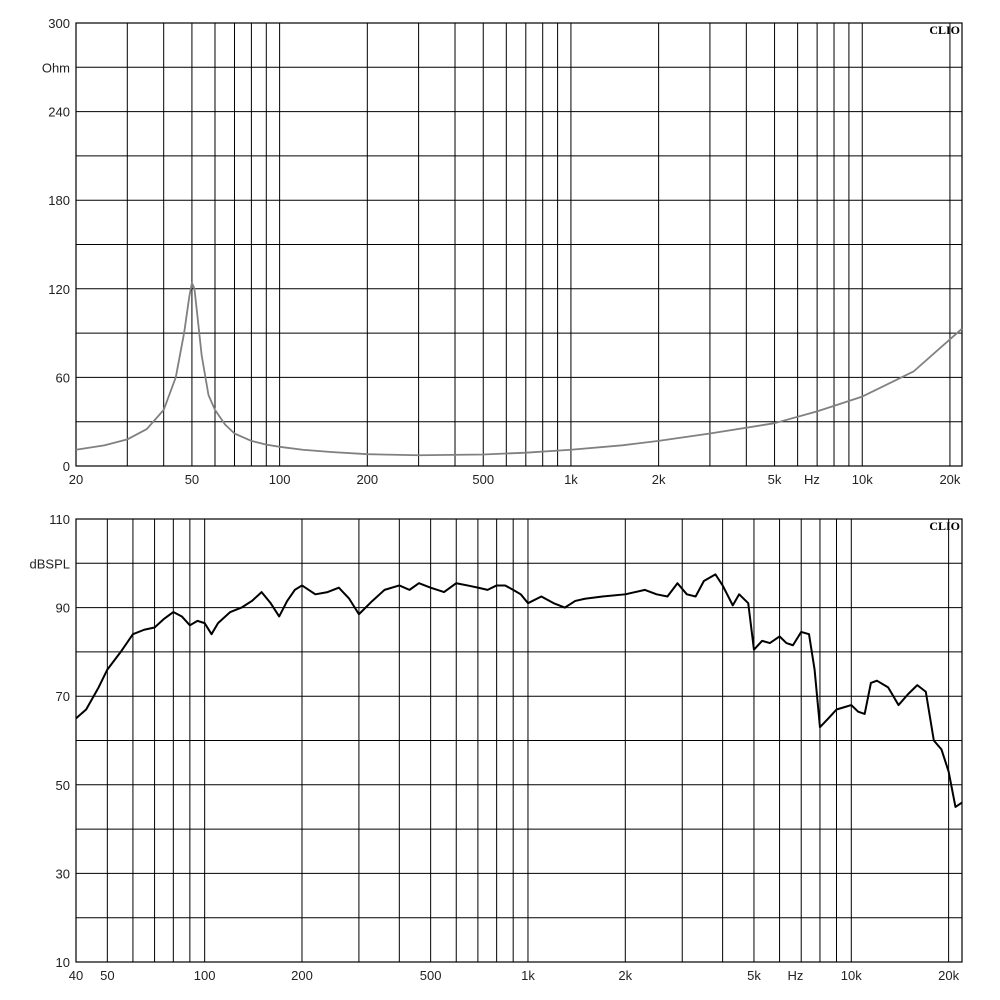 The width and height of the screenshot is (1000, 1000). What do you see at coordinates (63, 696) in the screenshot?
I see `y-tick-label: 70` at bounding box center [63, 696].